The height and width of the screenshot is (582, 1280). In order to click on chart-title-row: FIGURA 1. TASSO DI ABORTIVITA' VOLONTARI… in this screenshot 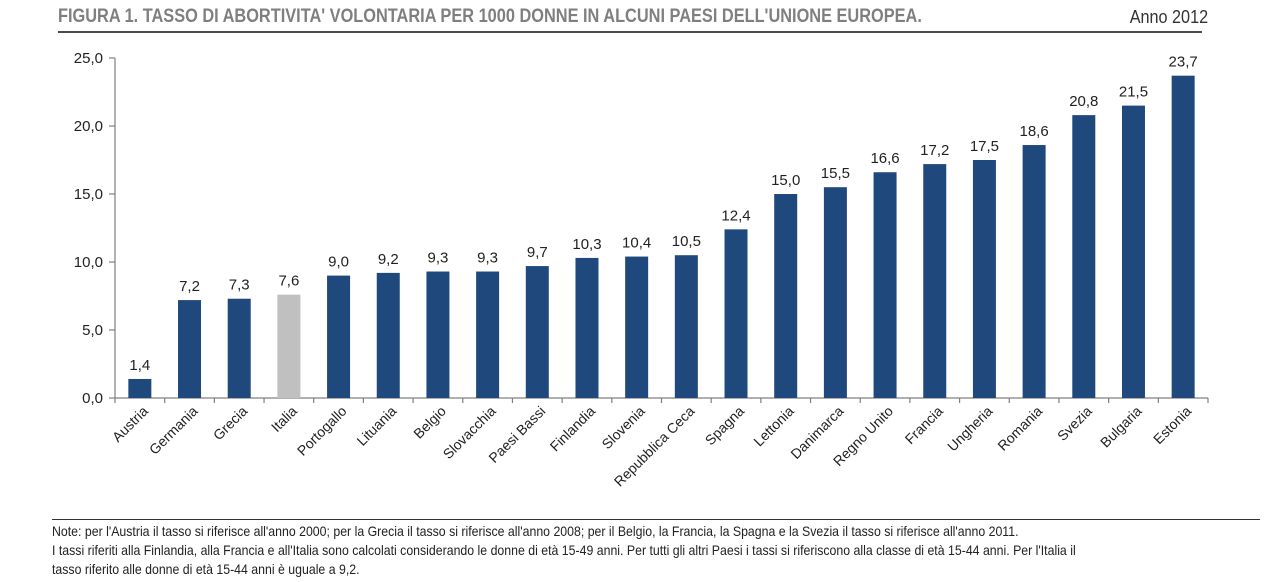, I will do `click(633, 18)`.